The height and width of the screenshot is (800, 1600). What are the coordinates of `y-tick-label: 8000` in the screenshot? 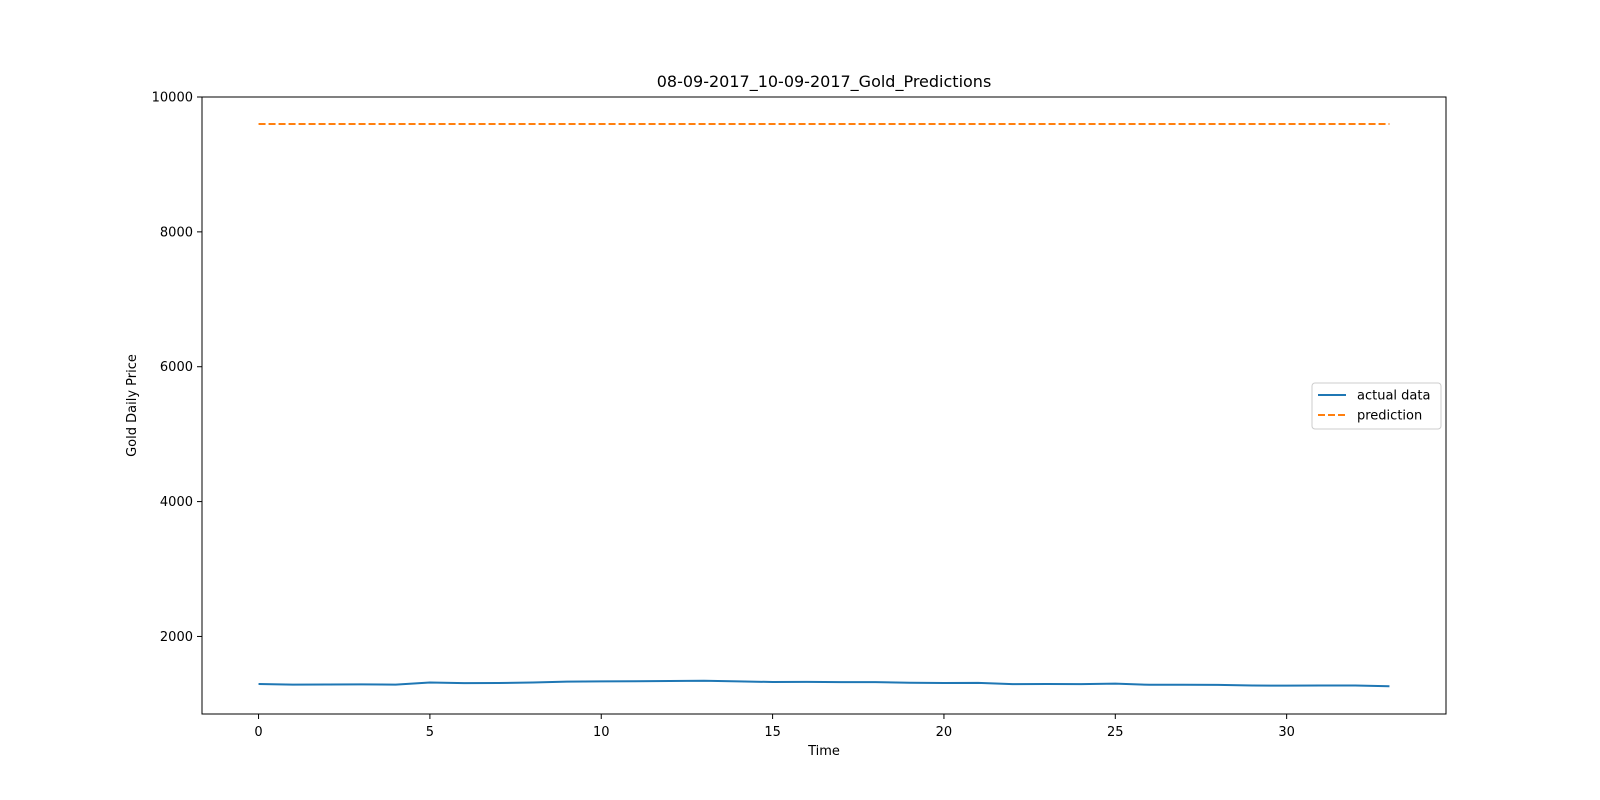 It's located at (176, 232).